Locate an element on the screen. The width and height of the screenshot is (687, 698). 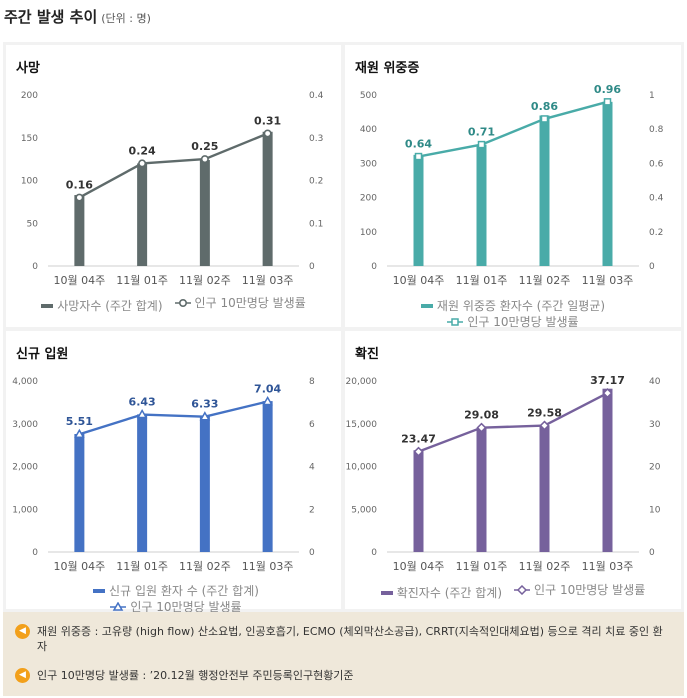
y-left-tick-label: 5,000 is located at coordinates (364, 510).